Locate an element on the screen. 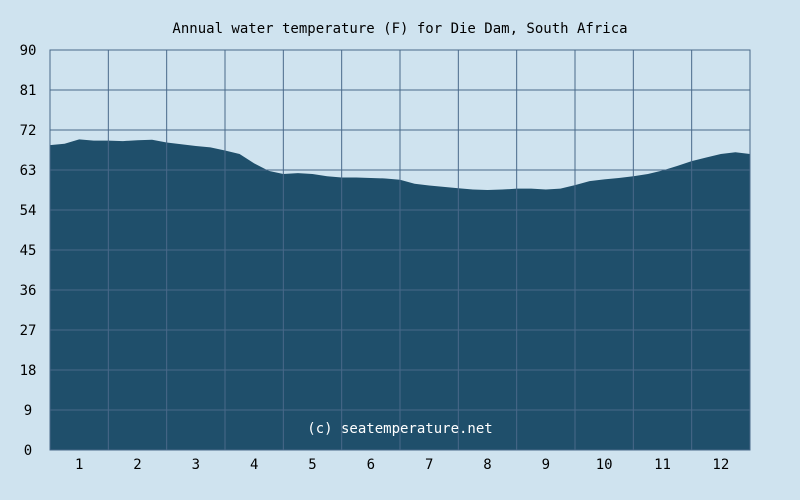 This screenshot has height=500, width=800. y-tick-label: 45 is located at coordinates (28, 251).